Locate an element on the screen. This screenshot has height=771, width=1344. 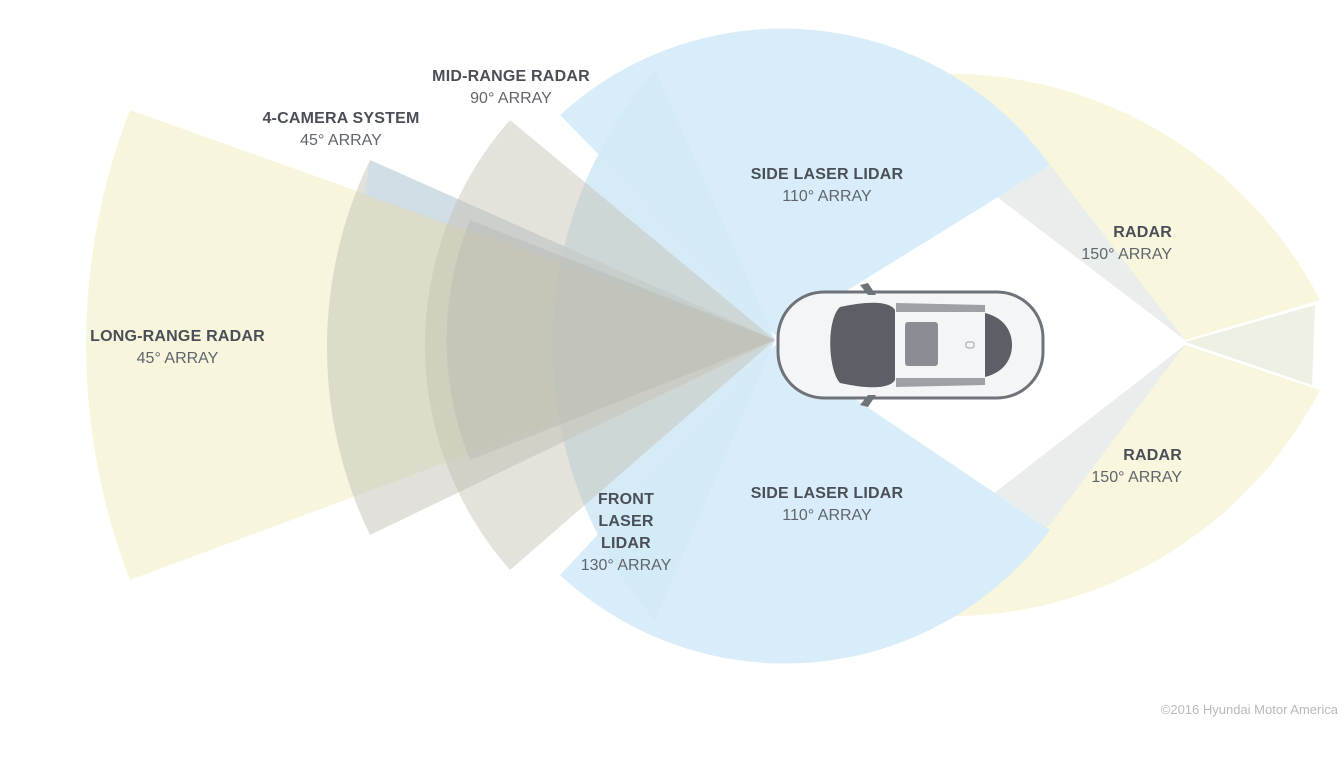
overlap-core is located at coordinates (610, 340).